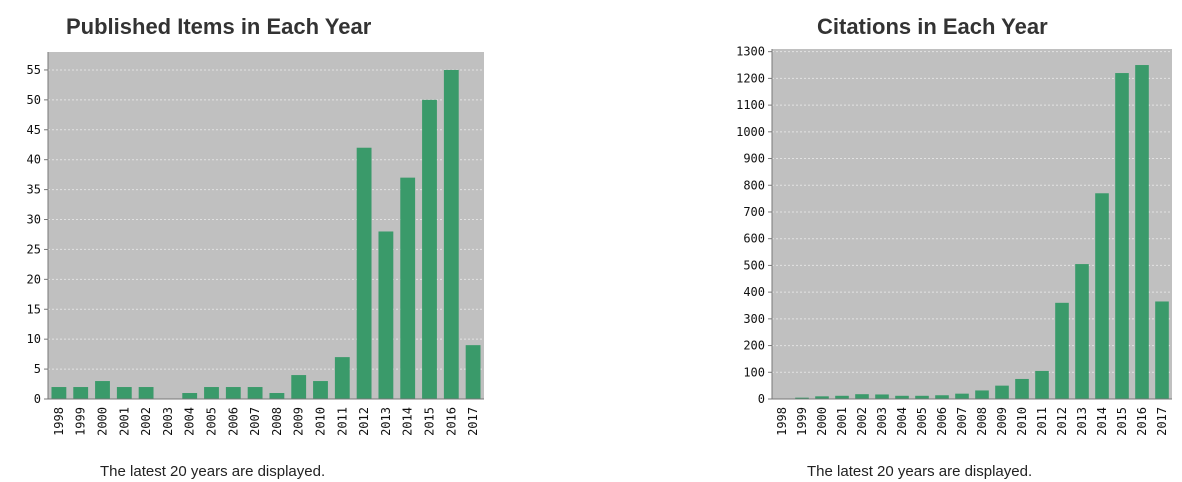  I want to click on bar-2009, so click(1002, 392).